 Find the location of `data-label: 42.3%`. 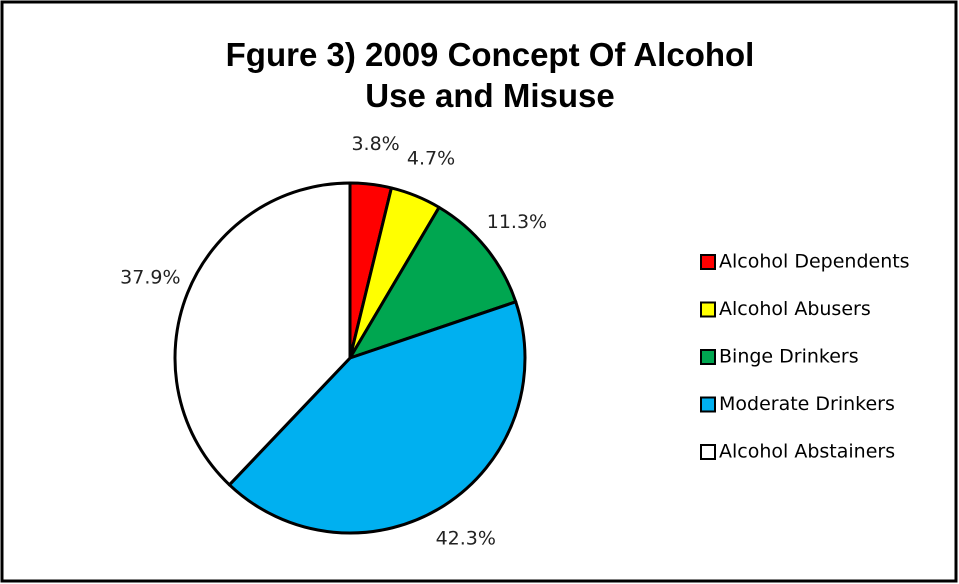

data-label: 42.3% is located at coordinates (466, 539).